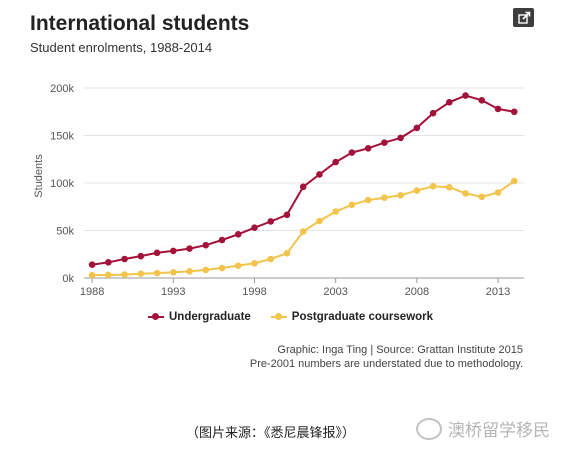  I want to click on legend-swatch-undergraduate, so click(156, 317).